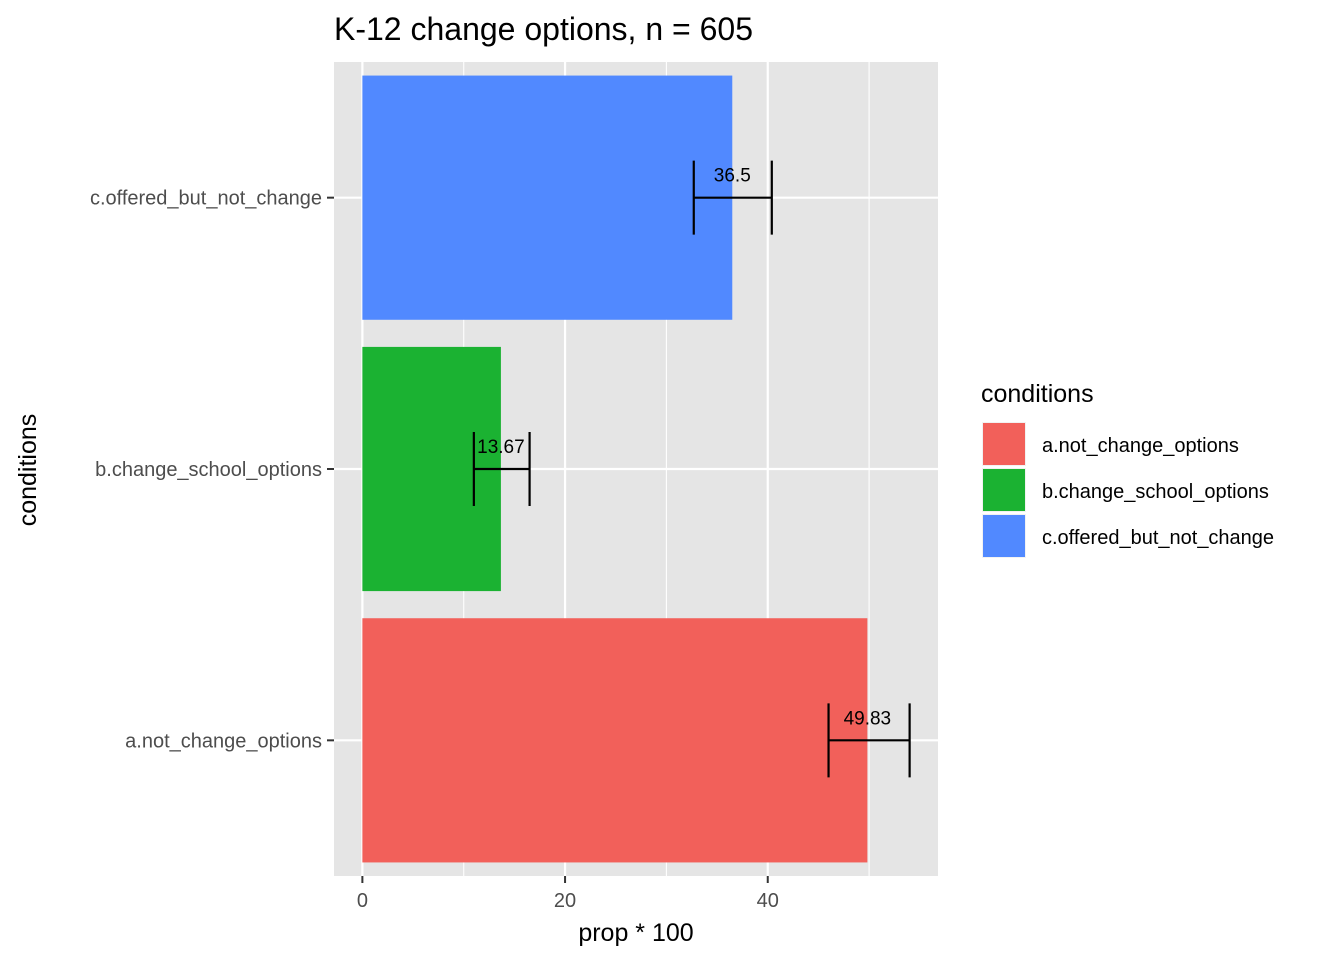 This screenshot has width=1344, height=960. What do you see at coordinates (223, 741) in the screenshot?
I see `y-tick-label: a.not_change_options` at bounding box center [223, 741].